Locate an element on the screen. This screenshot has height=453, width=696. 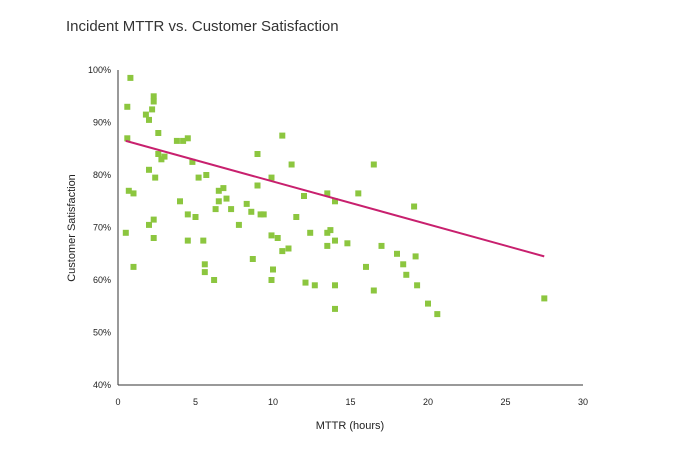
x-tick-label: 30 is located at coordinates (583, 402).